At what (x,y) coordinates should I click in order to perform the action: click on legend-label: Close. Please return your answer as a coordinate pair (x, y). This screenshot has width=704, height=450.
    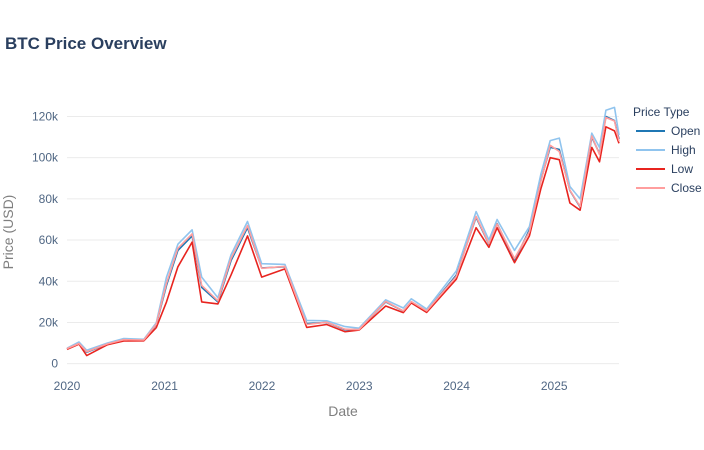
    Looking at the image, I should click on (686, 188).